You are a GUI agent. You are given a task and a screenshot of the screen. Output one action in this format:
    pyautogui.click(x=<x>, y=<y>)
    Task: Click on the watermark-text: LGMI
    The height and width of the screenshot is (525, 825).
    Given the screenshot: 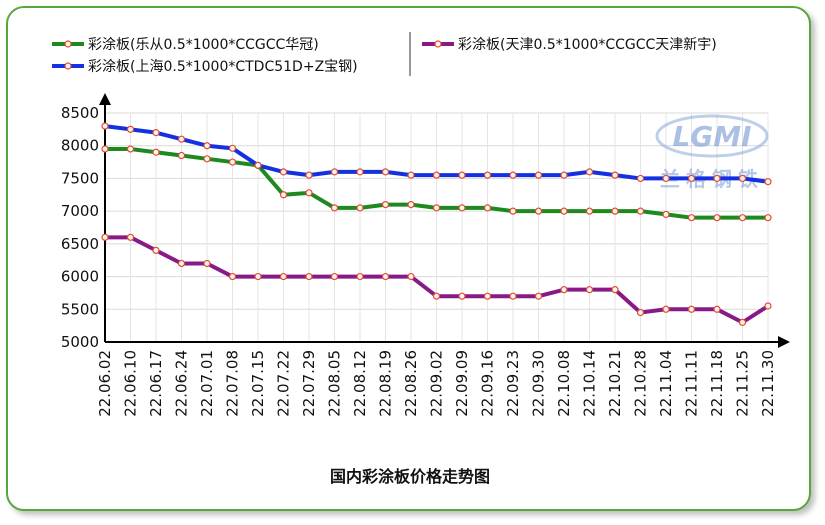 What is the action you would take?
    pyautogui.click(x=711, y=136)
    